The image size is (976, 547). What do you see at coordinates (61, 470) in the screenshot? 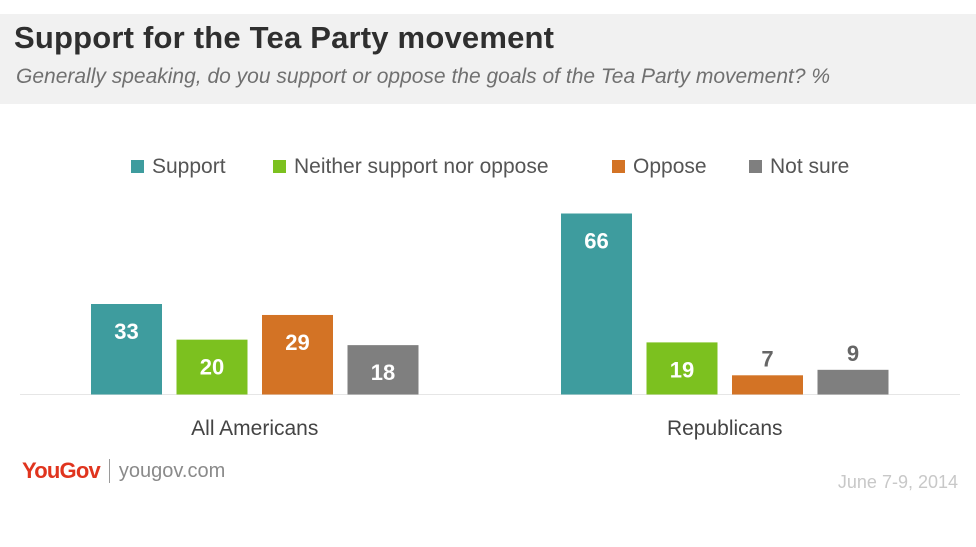
I see `logo-wordmark: YouGov` at bounding box center [61, 470].